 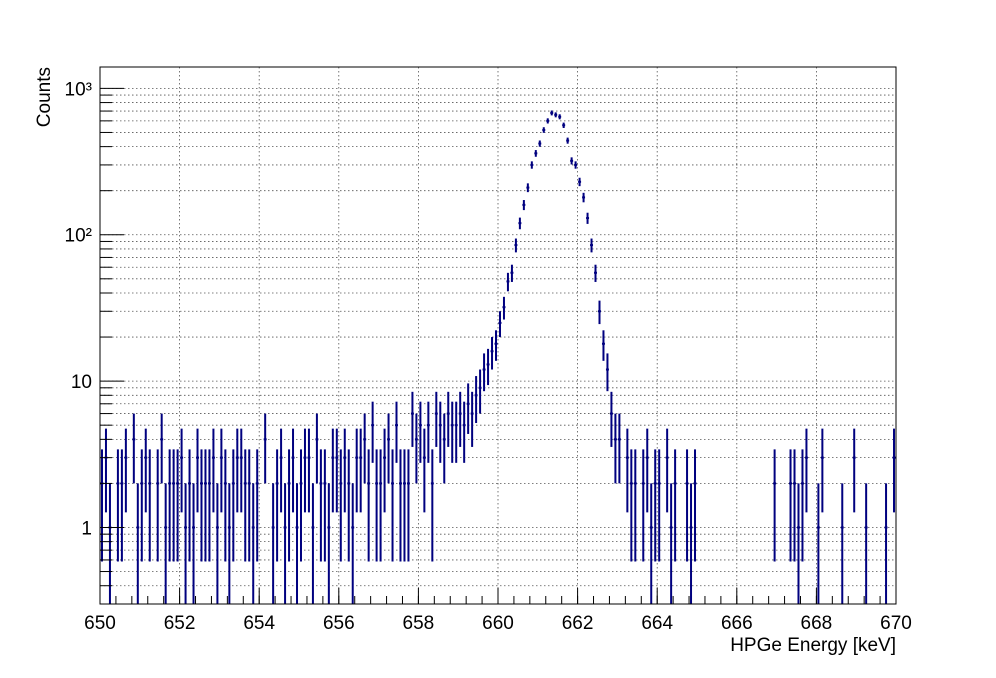 I want to click on y-tick-label: 1, so click(x=86, y=528).